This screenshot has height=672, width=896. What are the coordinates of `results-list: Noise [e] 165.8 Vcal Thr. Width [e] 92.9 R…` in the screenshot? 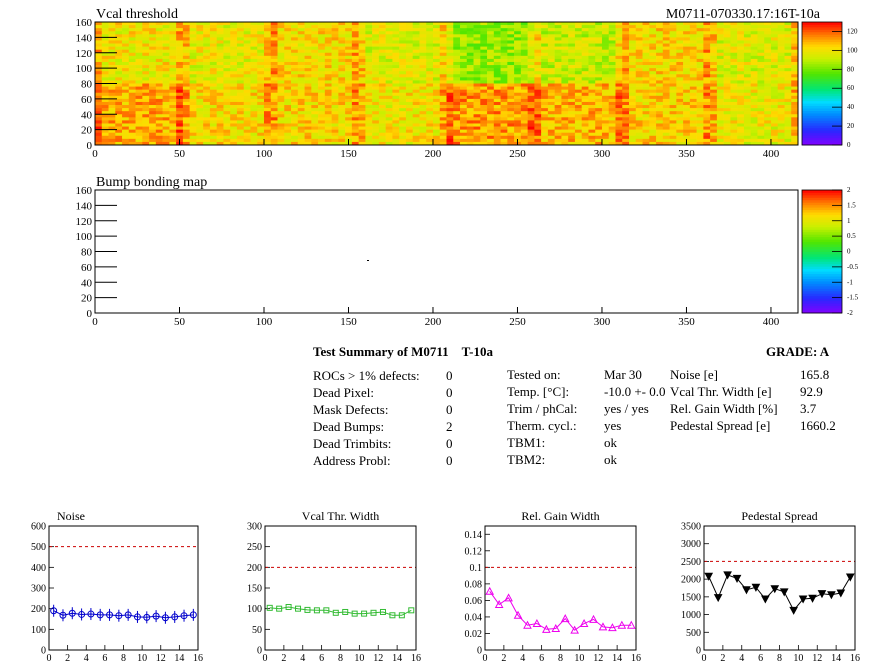 It's located at (760, 400).